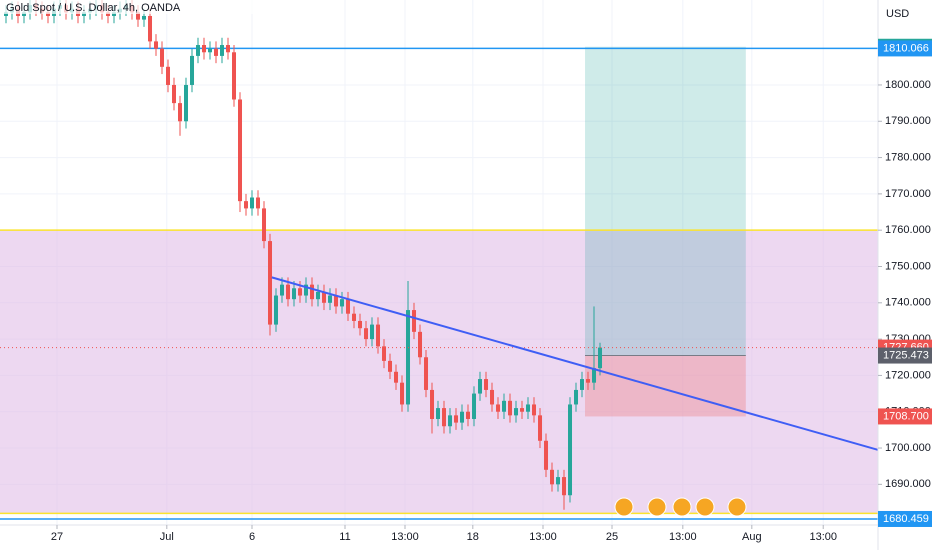 This screenshot has height=550, width=932. What do you see at coordinates (908, 157) in the screenshot?
I see `y-tick-label: 1780.000` at bounding box center [908, 157].